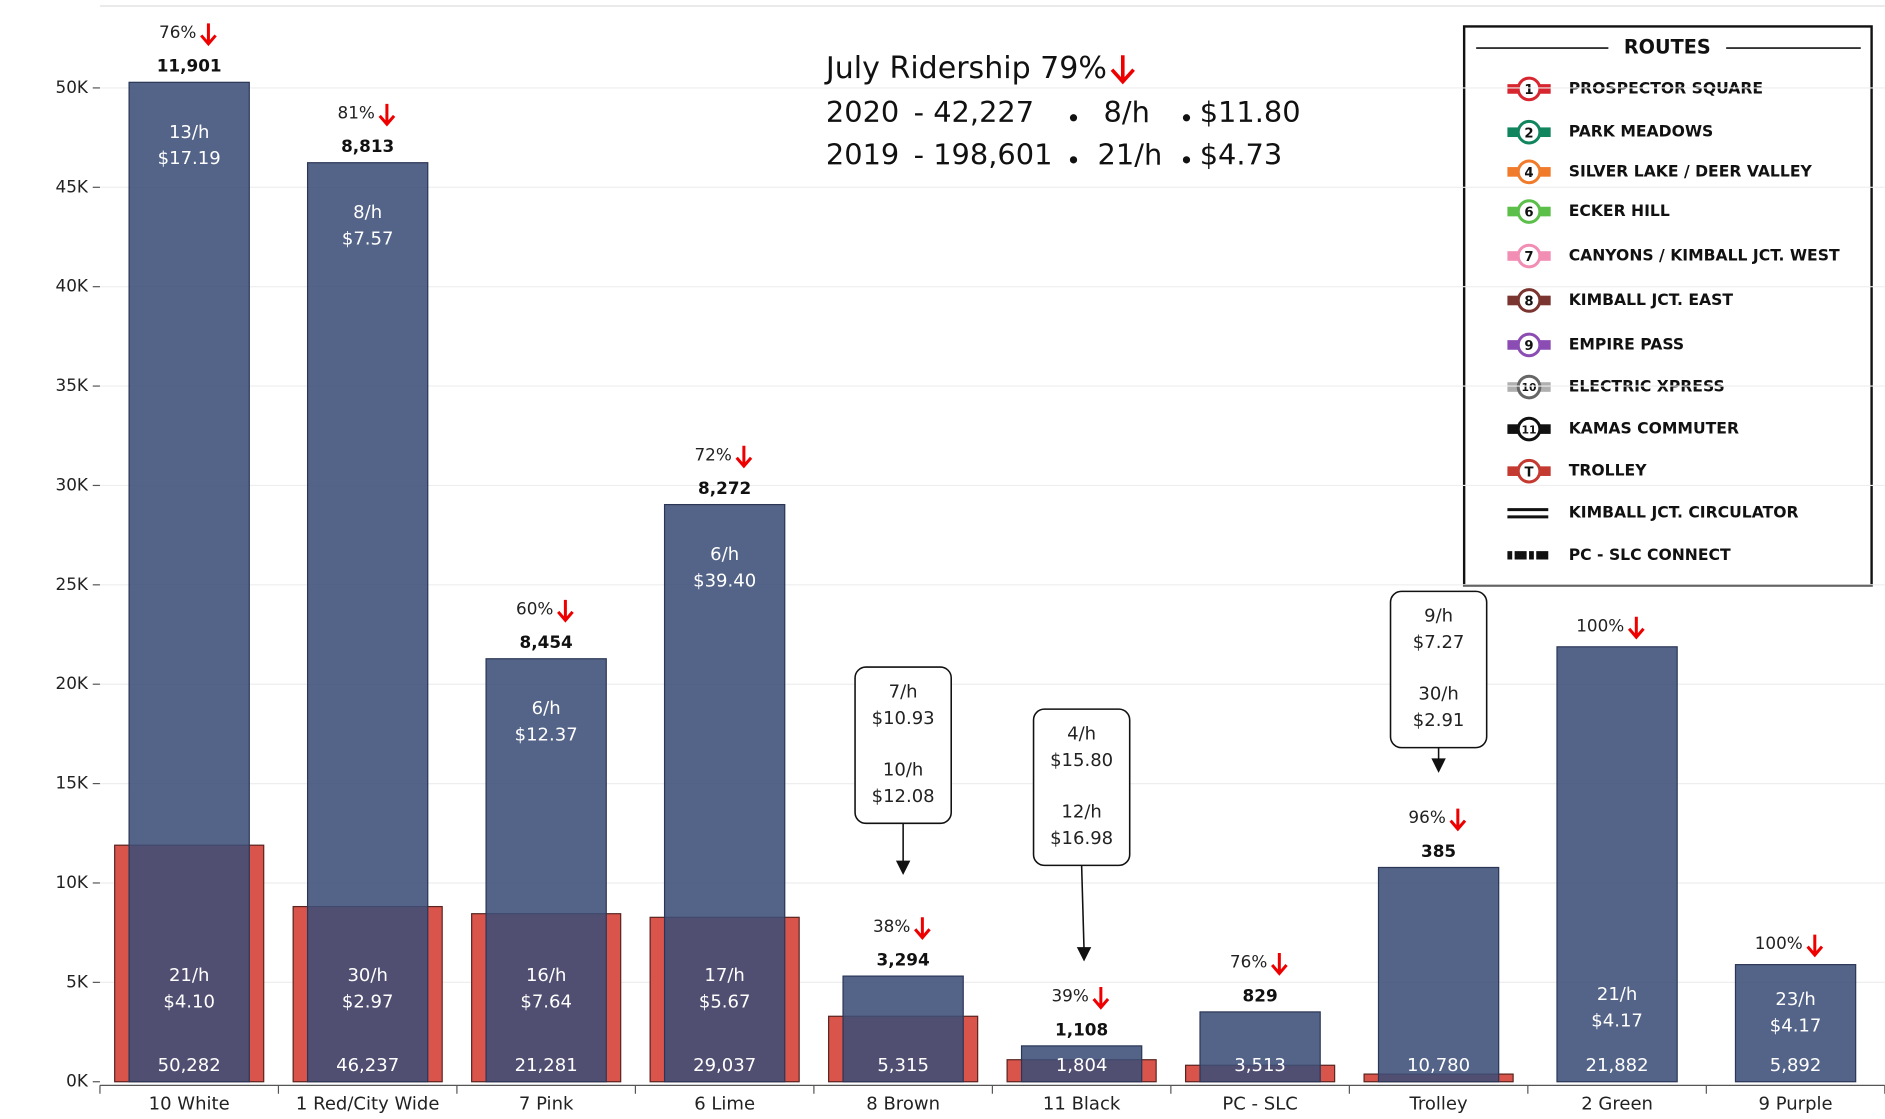 This screenshot has width=1885, height=1119. Describe the element at coordinates (1528, 133) in the screenshot. I see `legend-icon-text: 2` at that location.